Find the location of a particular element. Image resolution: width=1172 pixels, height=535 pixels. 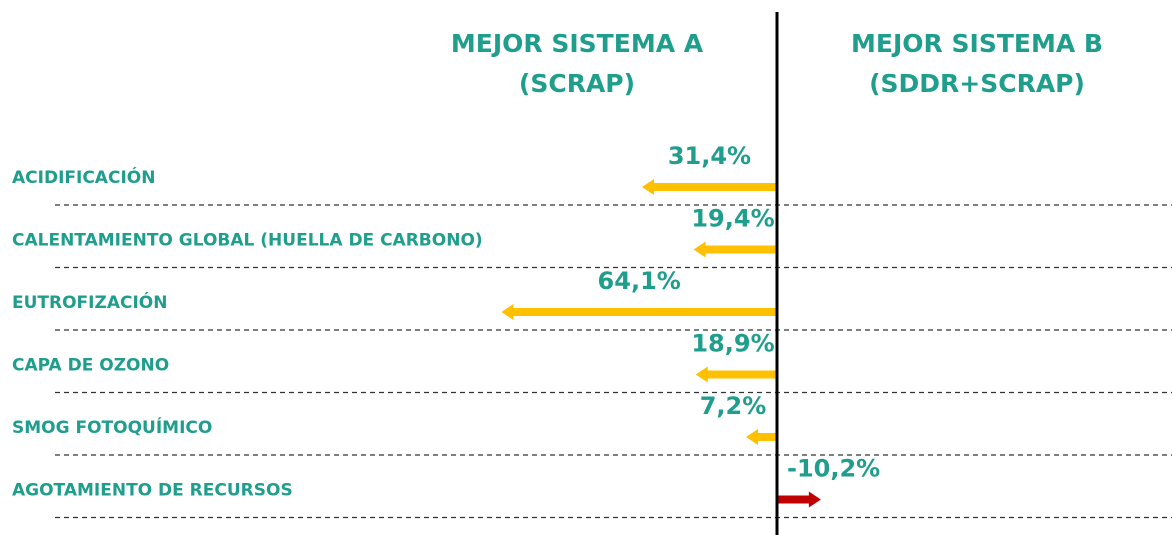

value-label: -10,2% is located at coordinates (833, 469).